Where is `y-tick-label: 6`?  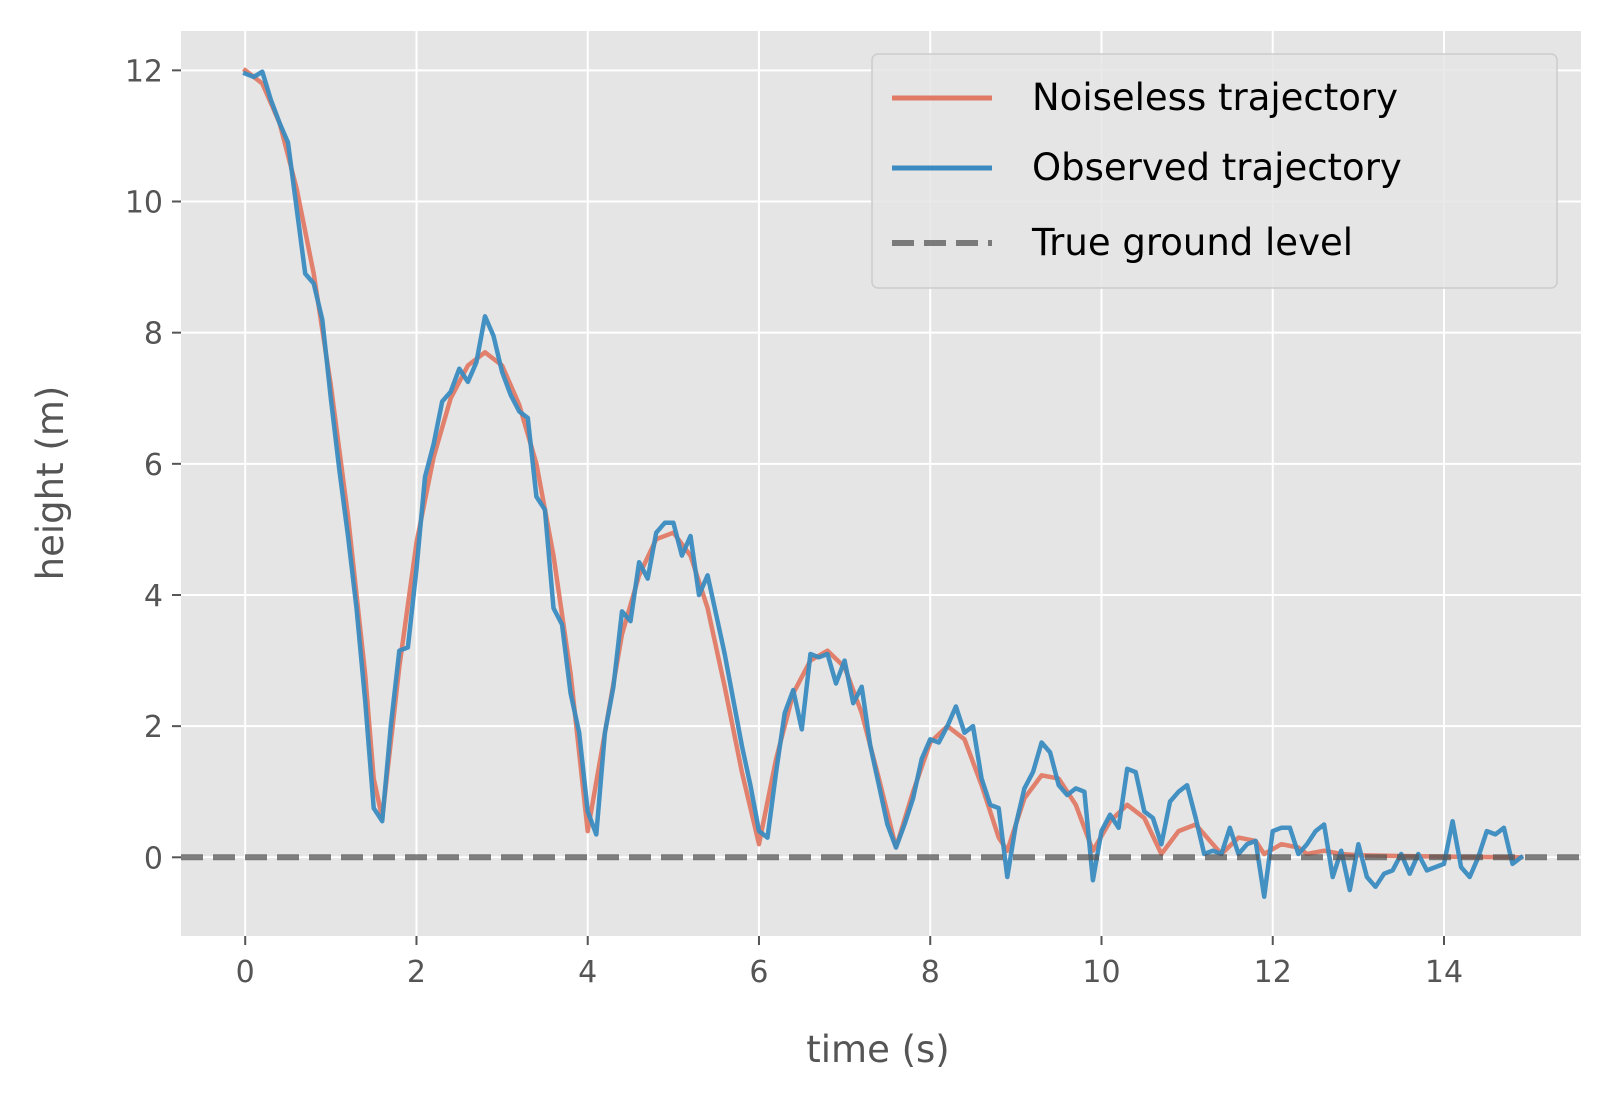
y-tick-label: 6 is located at coordinates (153, 465).